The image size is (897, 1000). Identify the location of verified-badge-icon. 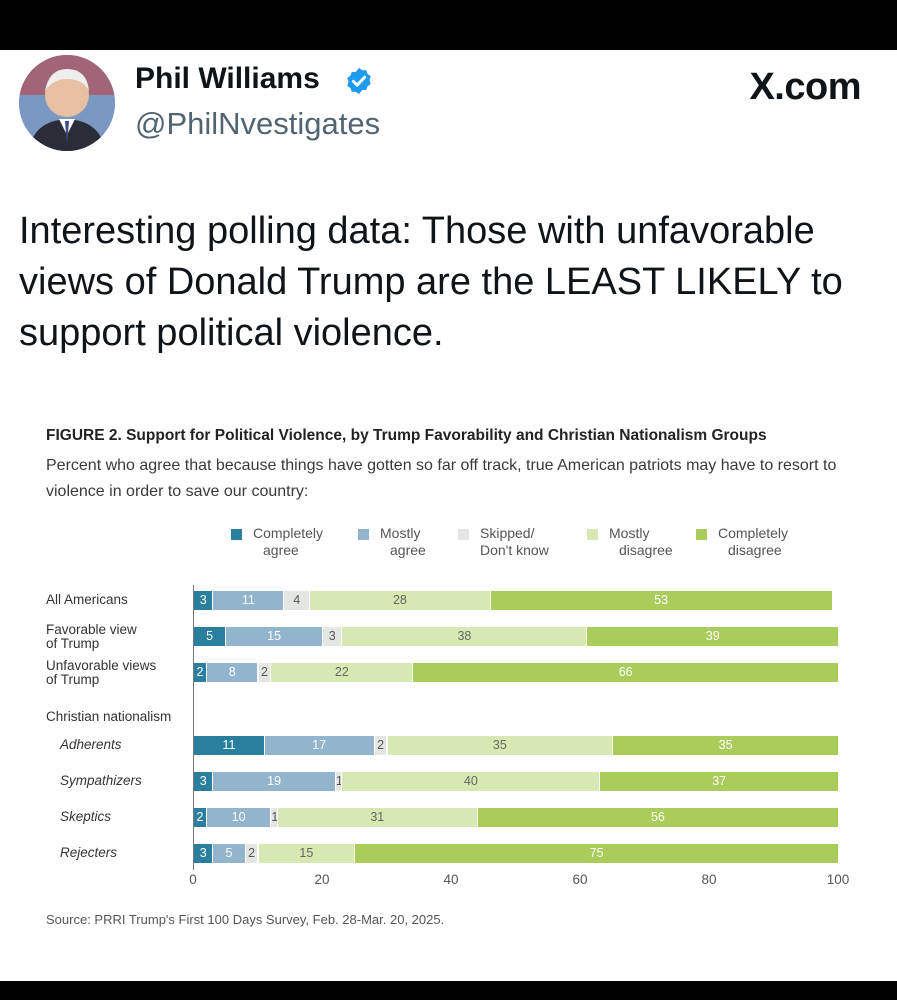
(359, 81).